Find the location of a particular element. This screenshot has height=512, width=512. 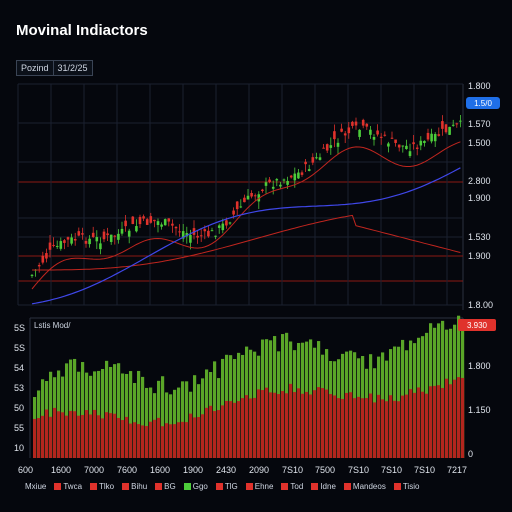

legend-label: Bihu is located at coordinates (139, 486).